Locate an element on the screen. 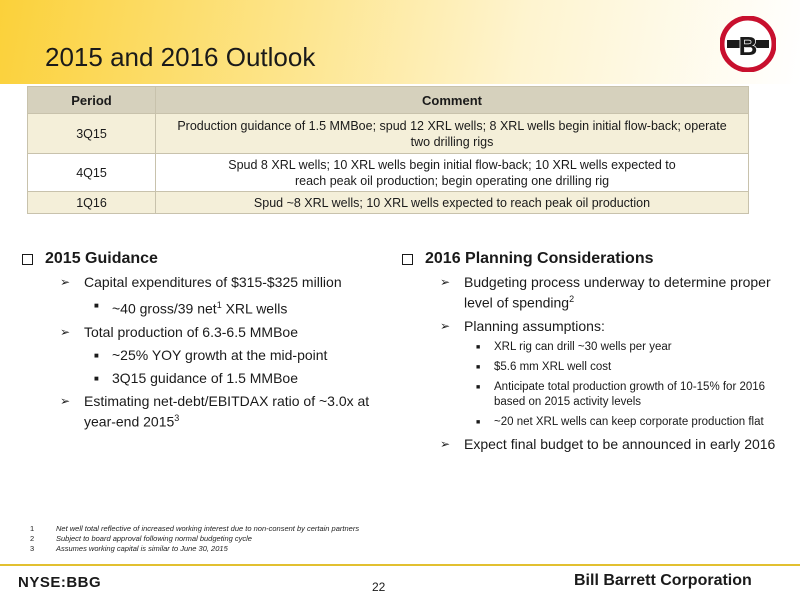 This screenshot has width=800, height=600. footer-divider is located at coordinates (400, 565).